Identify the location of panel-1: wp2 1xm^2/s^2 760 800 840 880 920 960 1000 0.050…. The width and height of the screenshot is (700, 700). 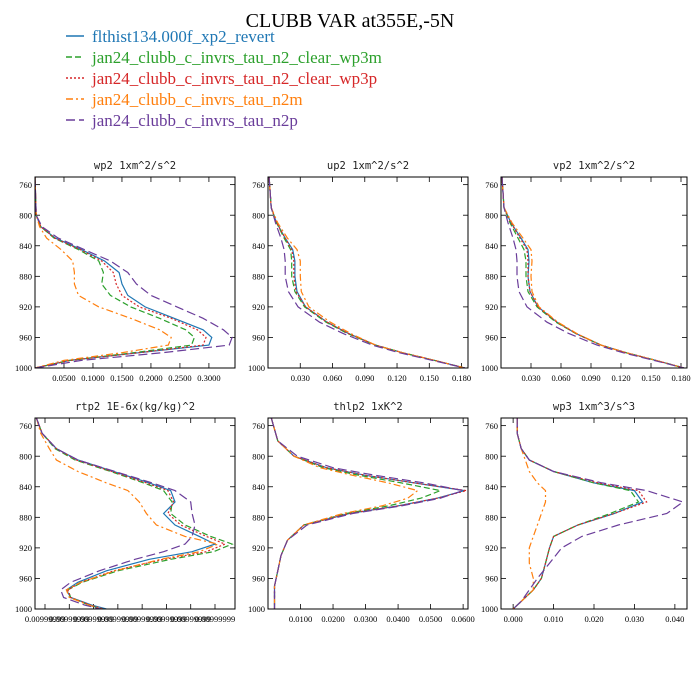
(125, 271).